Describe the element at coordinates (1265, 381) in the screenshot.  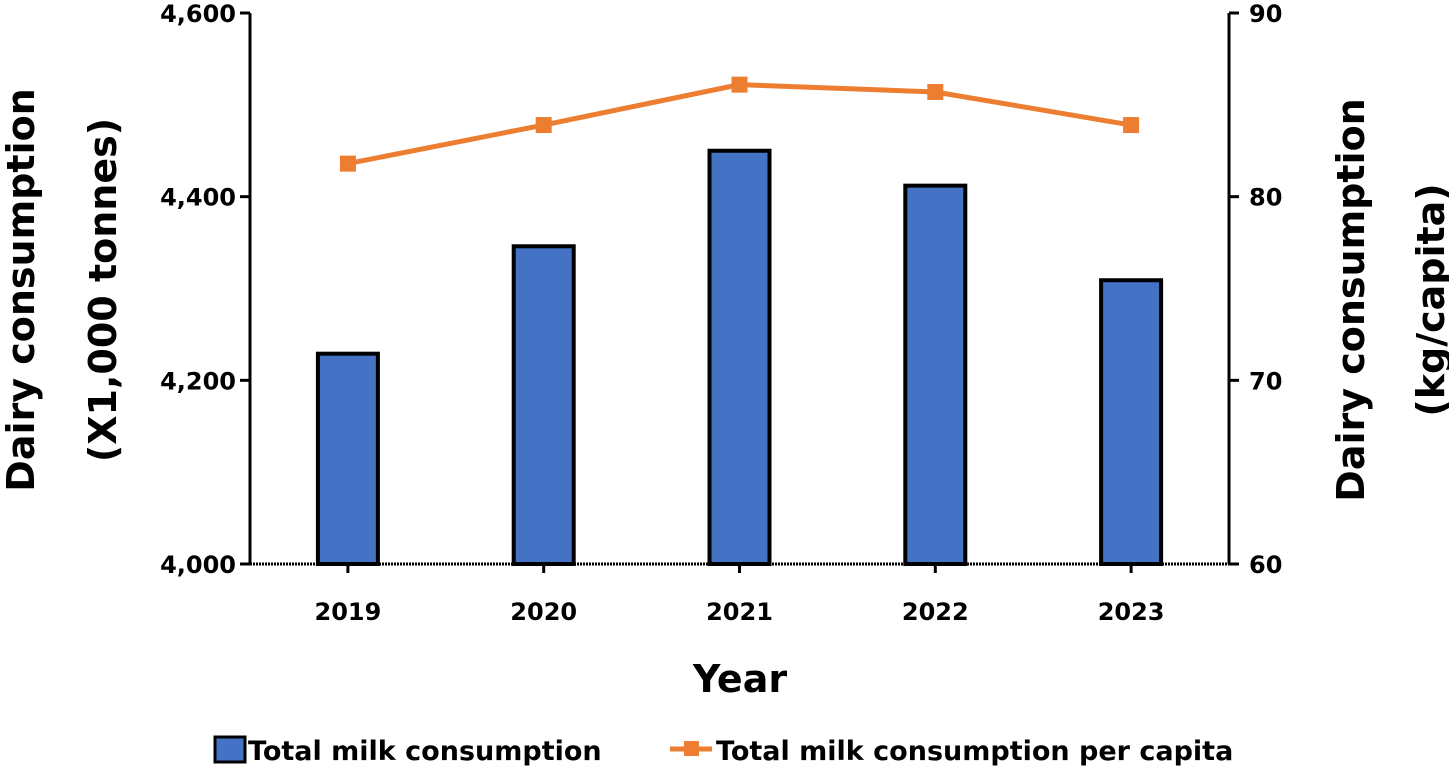
I see `right-tick-label: 70` at that location.